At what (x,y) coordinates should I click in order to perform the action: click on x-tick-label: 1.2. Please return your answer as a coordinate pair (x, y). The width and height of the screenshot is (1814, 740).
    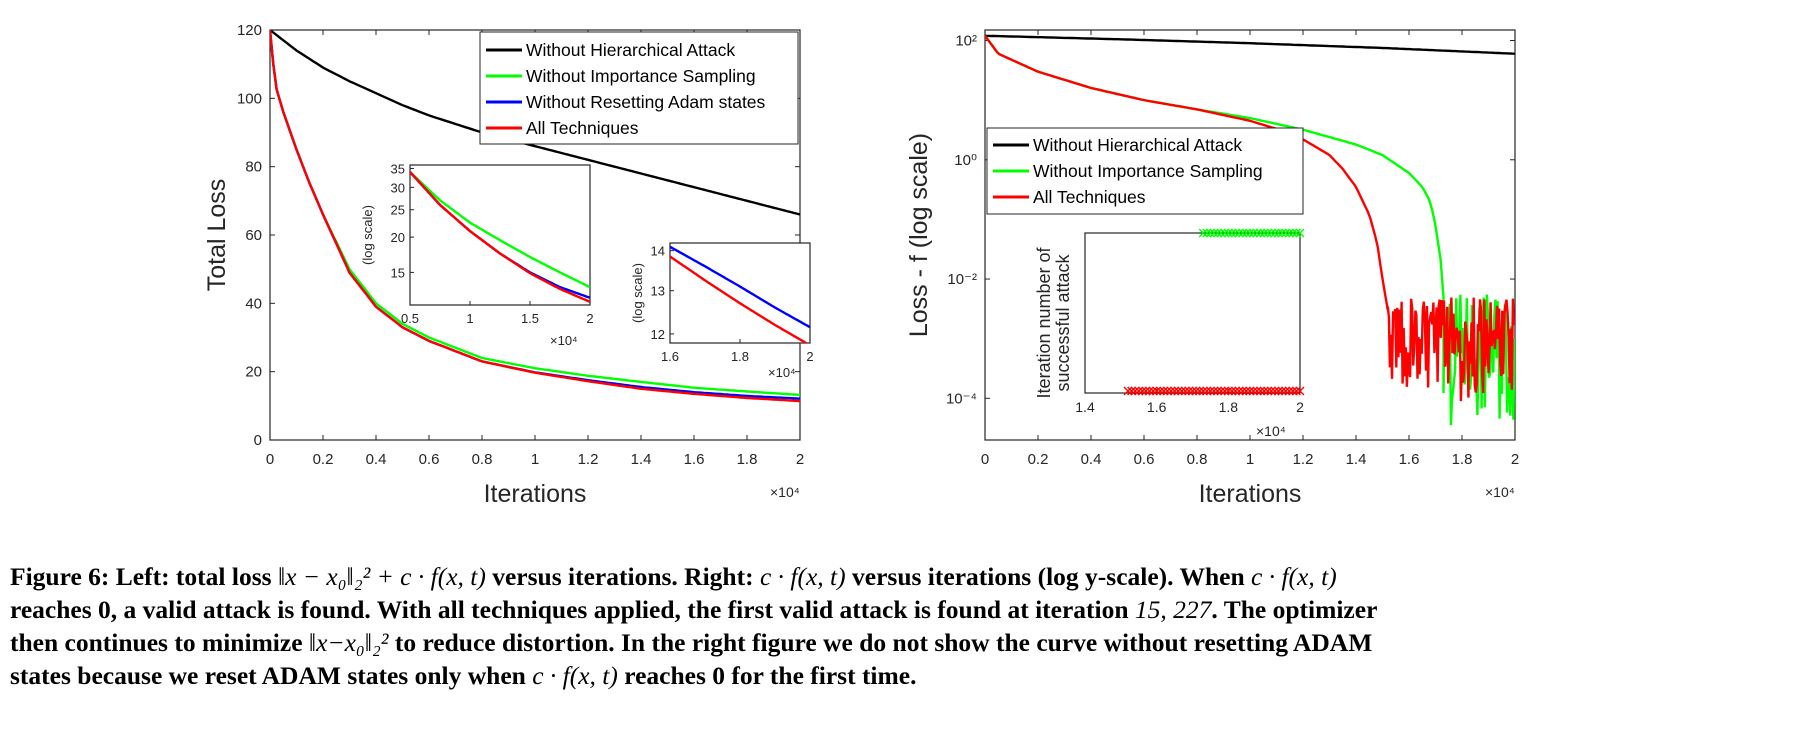
    Looking at the image, I should click on (1303, 459).